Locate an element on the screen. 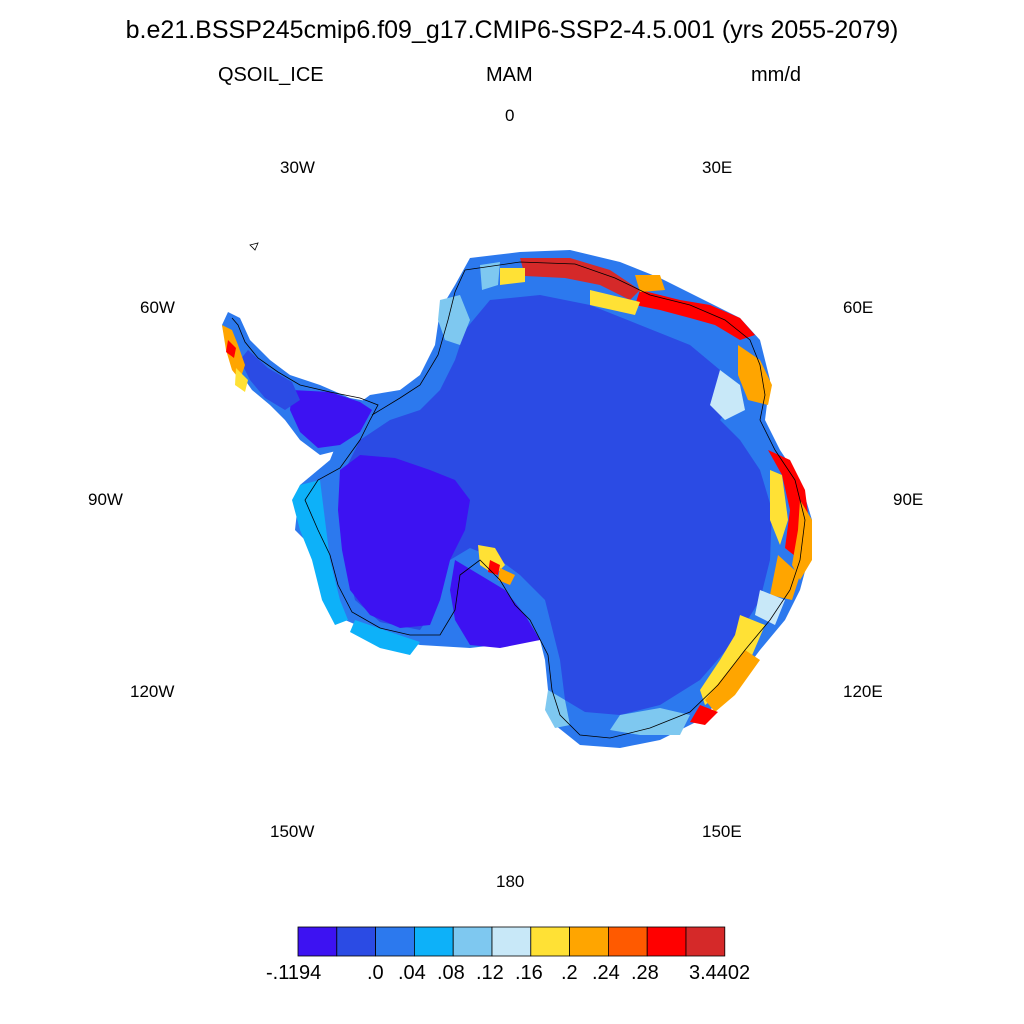 This screenshot has height=1024, width=1024. lon-label-150e: 150E is located at coordinates (722, 831).